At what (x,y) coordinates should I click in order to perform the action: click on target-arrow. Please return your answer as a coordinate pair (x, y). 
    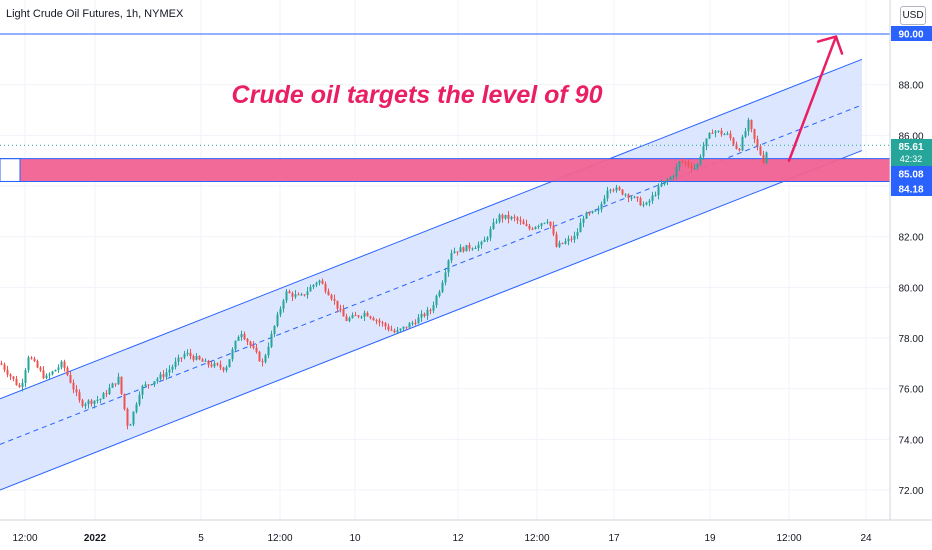
    Looking at the image, I should click on (815, 98).